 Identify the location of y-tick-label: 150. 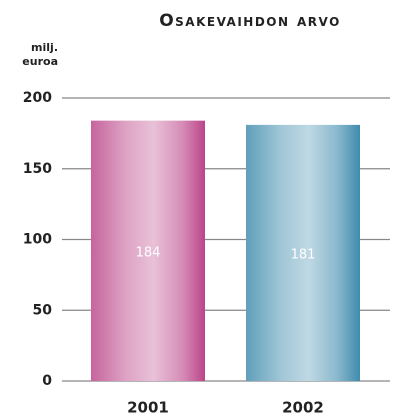
(37, 169).